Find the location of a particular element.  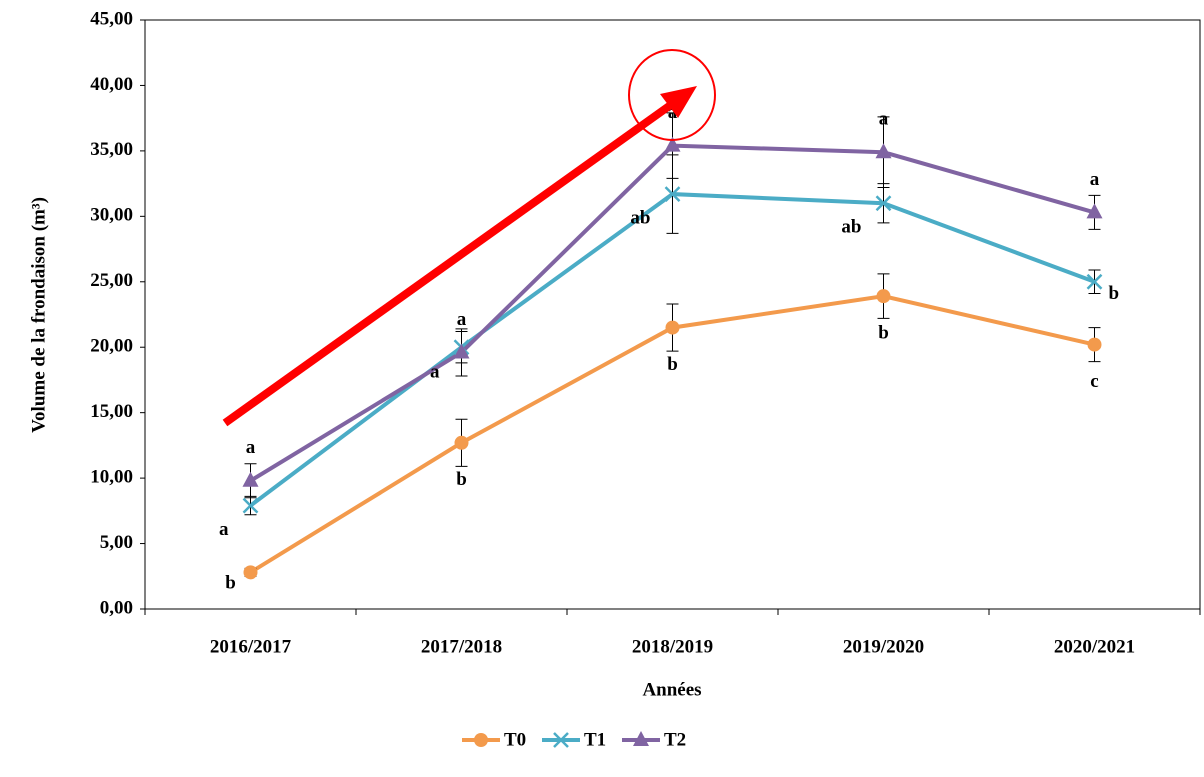

x-axis-label: Années is located at coordinates (671, 689).